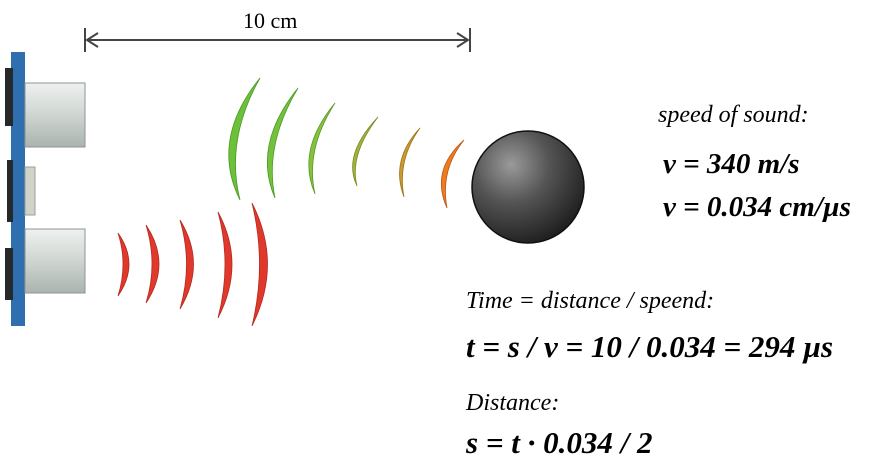 The image size is (892, 469). I want to click on speed-formula-cmus: v = 0.034 cm/µs, so click(757, 207).